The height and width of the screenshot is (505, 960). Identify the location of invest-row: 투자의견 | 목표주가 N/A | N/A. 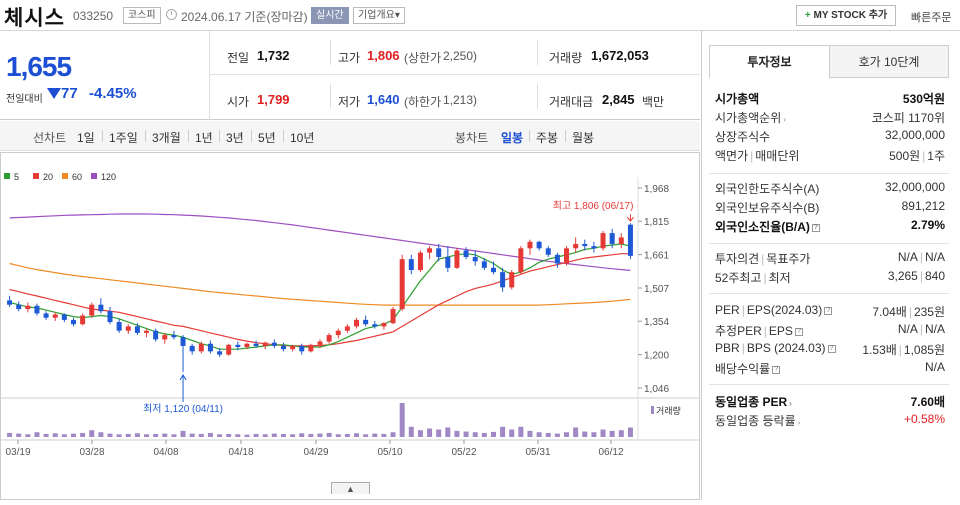
(830, 259).